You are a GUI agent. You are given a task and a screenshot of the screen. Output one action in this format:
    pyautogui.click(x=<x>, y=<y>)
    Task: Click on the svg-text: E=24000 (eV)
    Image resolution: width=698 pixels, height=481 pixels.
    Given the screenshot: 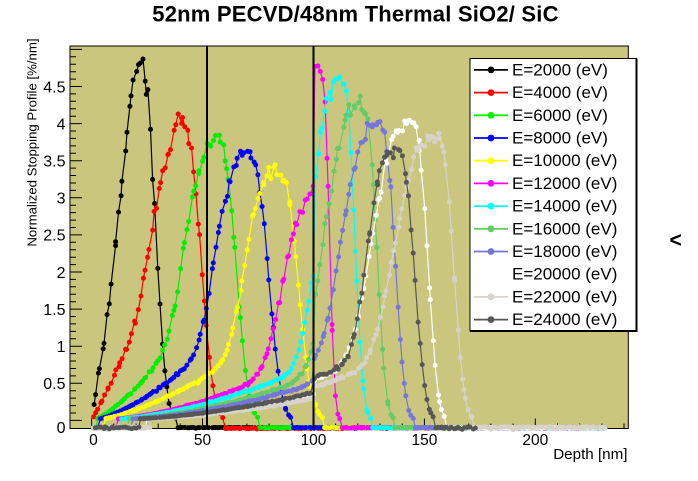 What is the action you would take?
    pyautogui.click(x=564, y=319)
    